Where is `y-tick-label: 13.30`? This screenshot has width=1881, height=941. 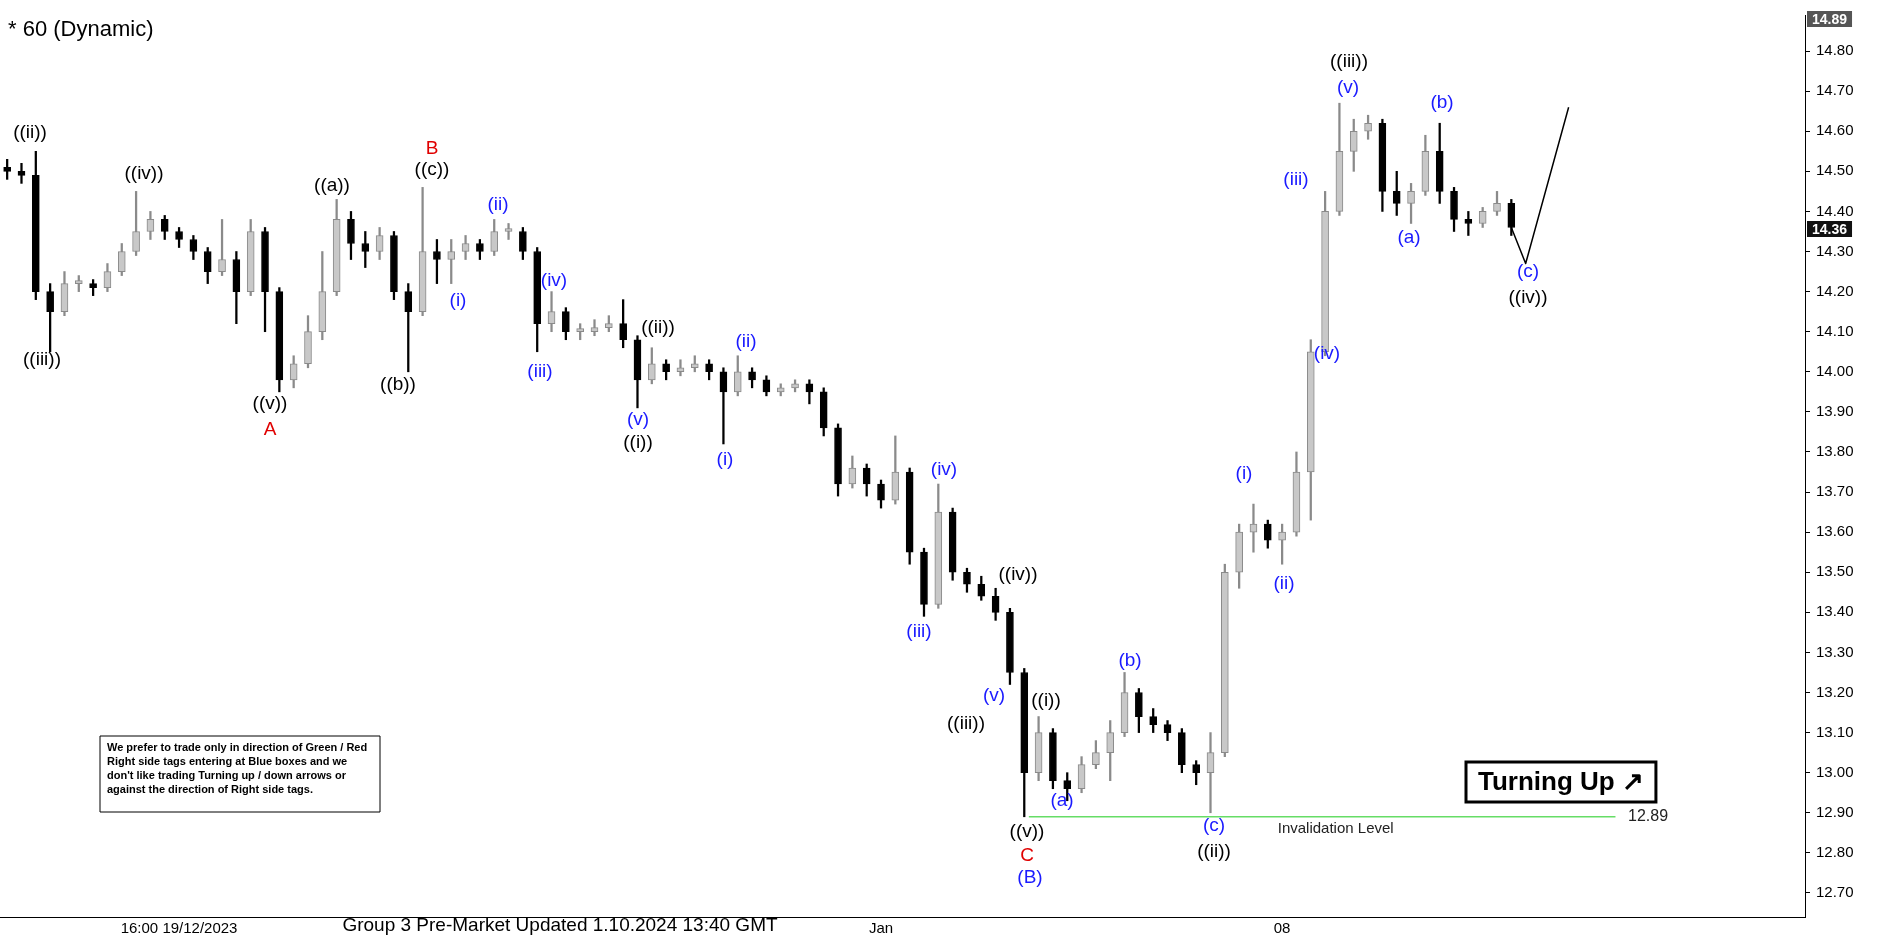 y-tick-label: 13.30 is located at coordinates (1835, 651).